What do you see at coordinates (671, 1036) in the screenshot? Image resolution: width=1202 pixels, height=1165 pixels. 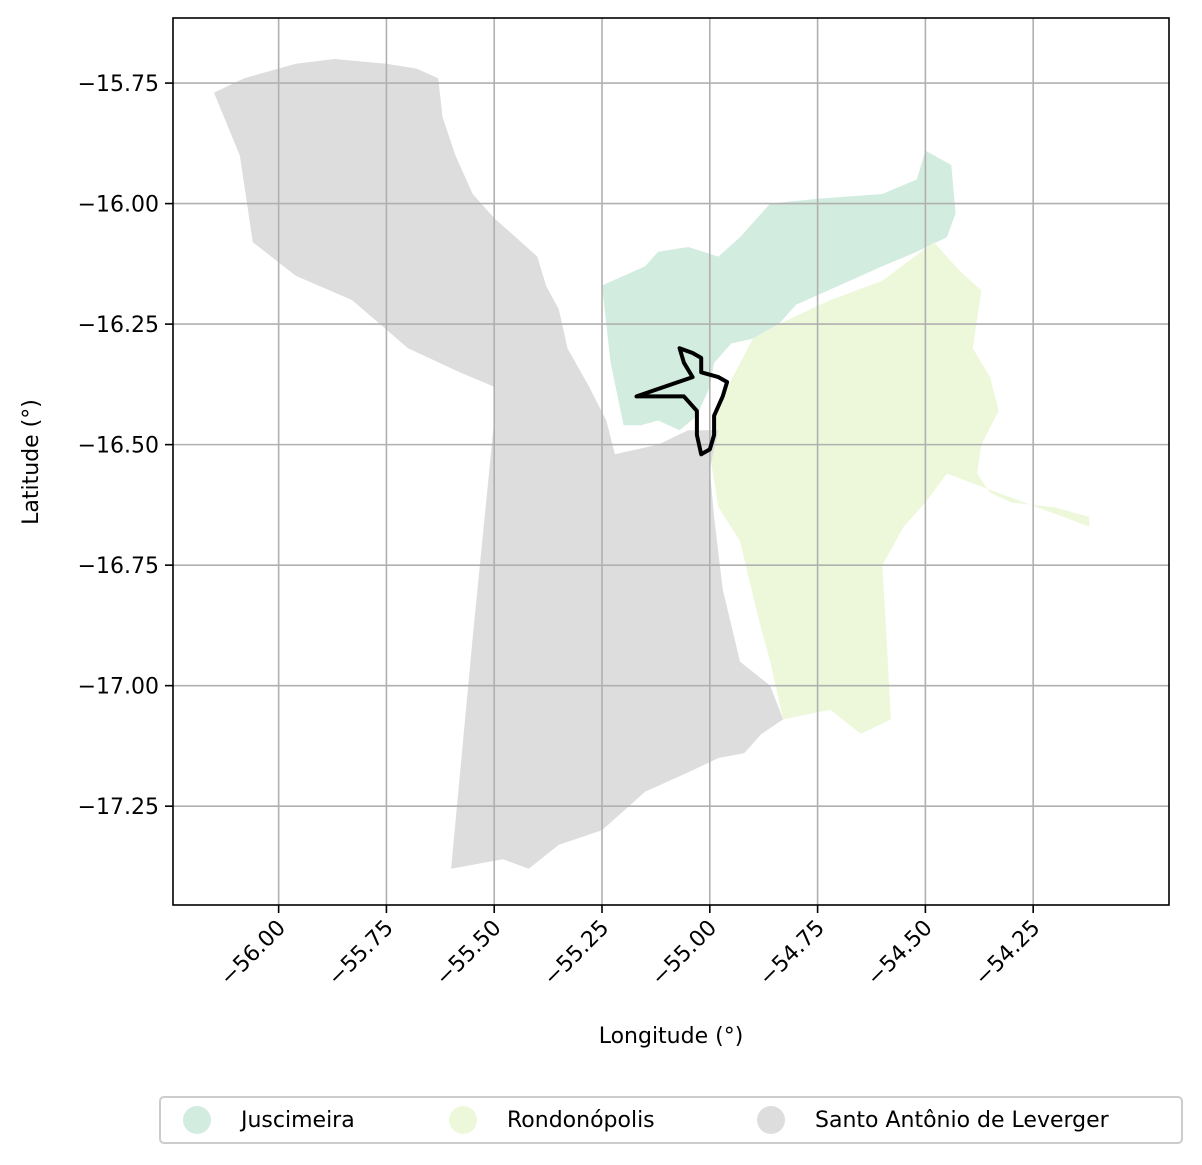 I see `x-axis-label: Longitude (°)` at bounding box center [671, 1036].